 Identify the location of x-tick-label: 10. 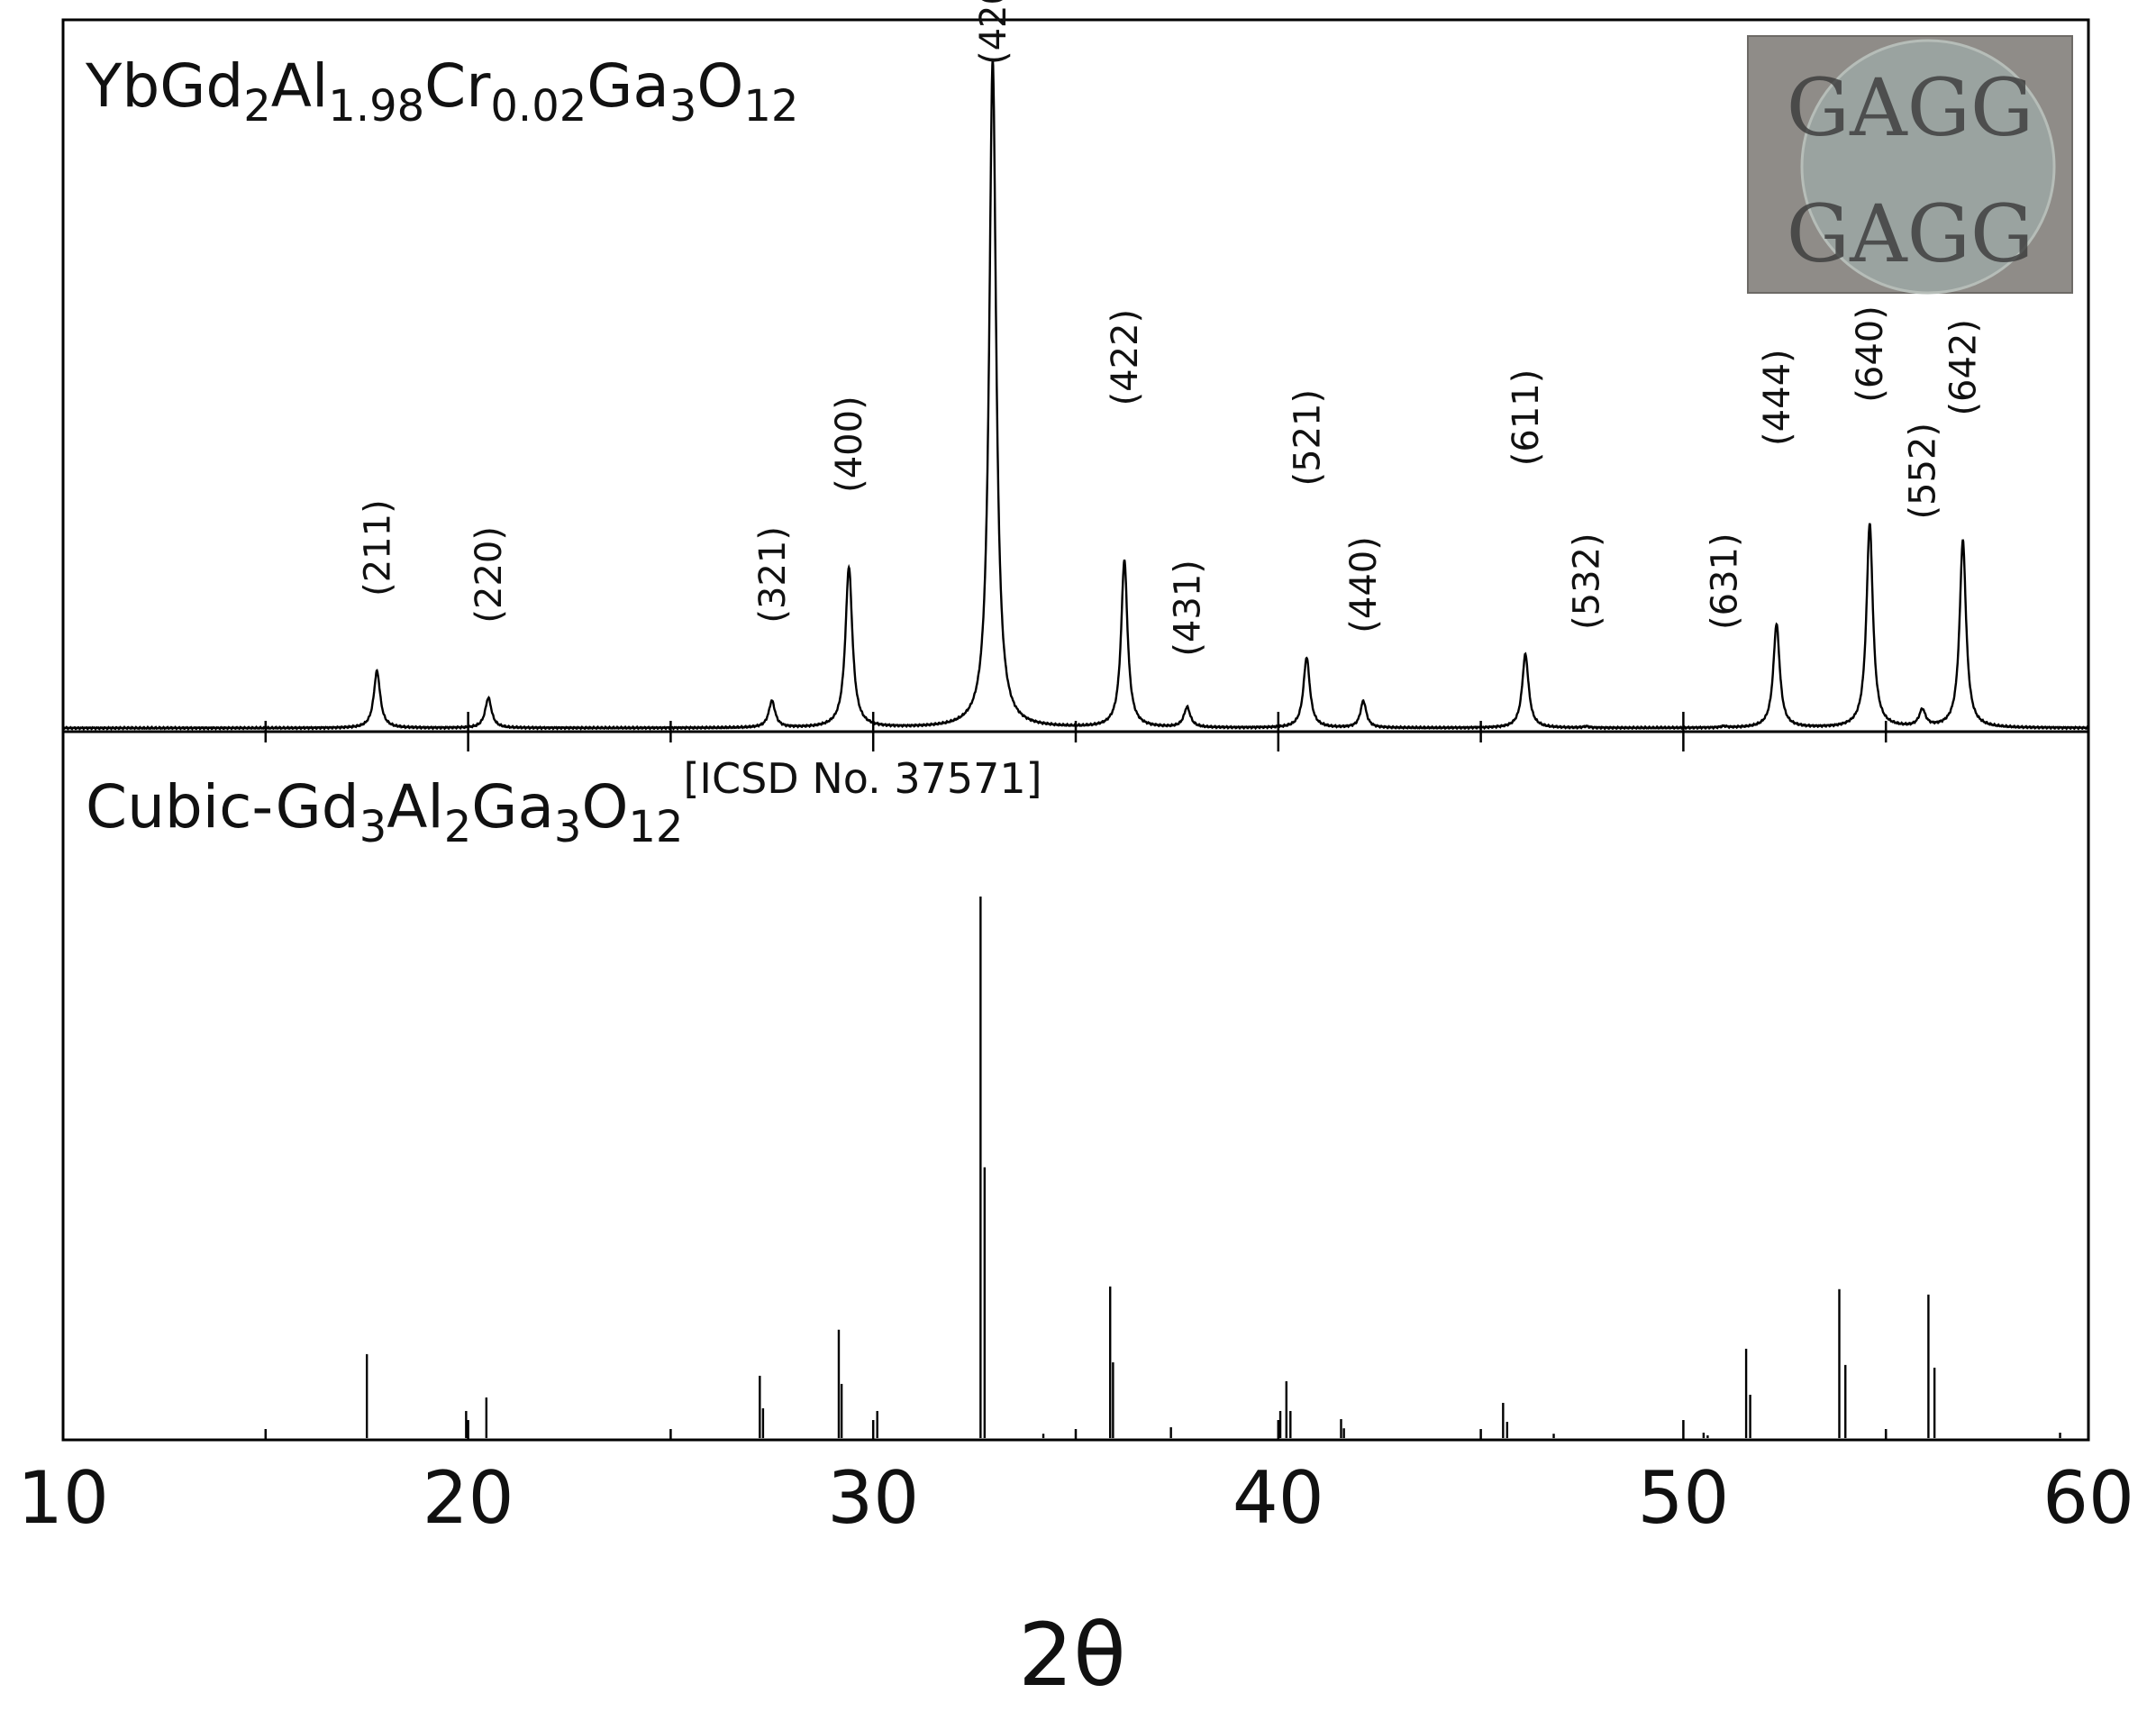
(63, 1498).